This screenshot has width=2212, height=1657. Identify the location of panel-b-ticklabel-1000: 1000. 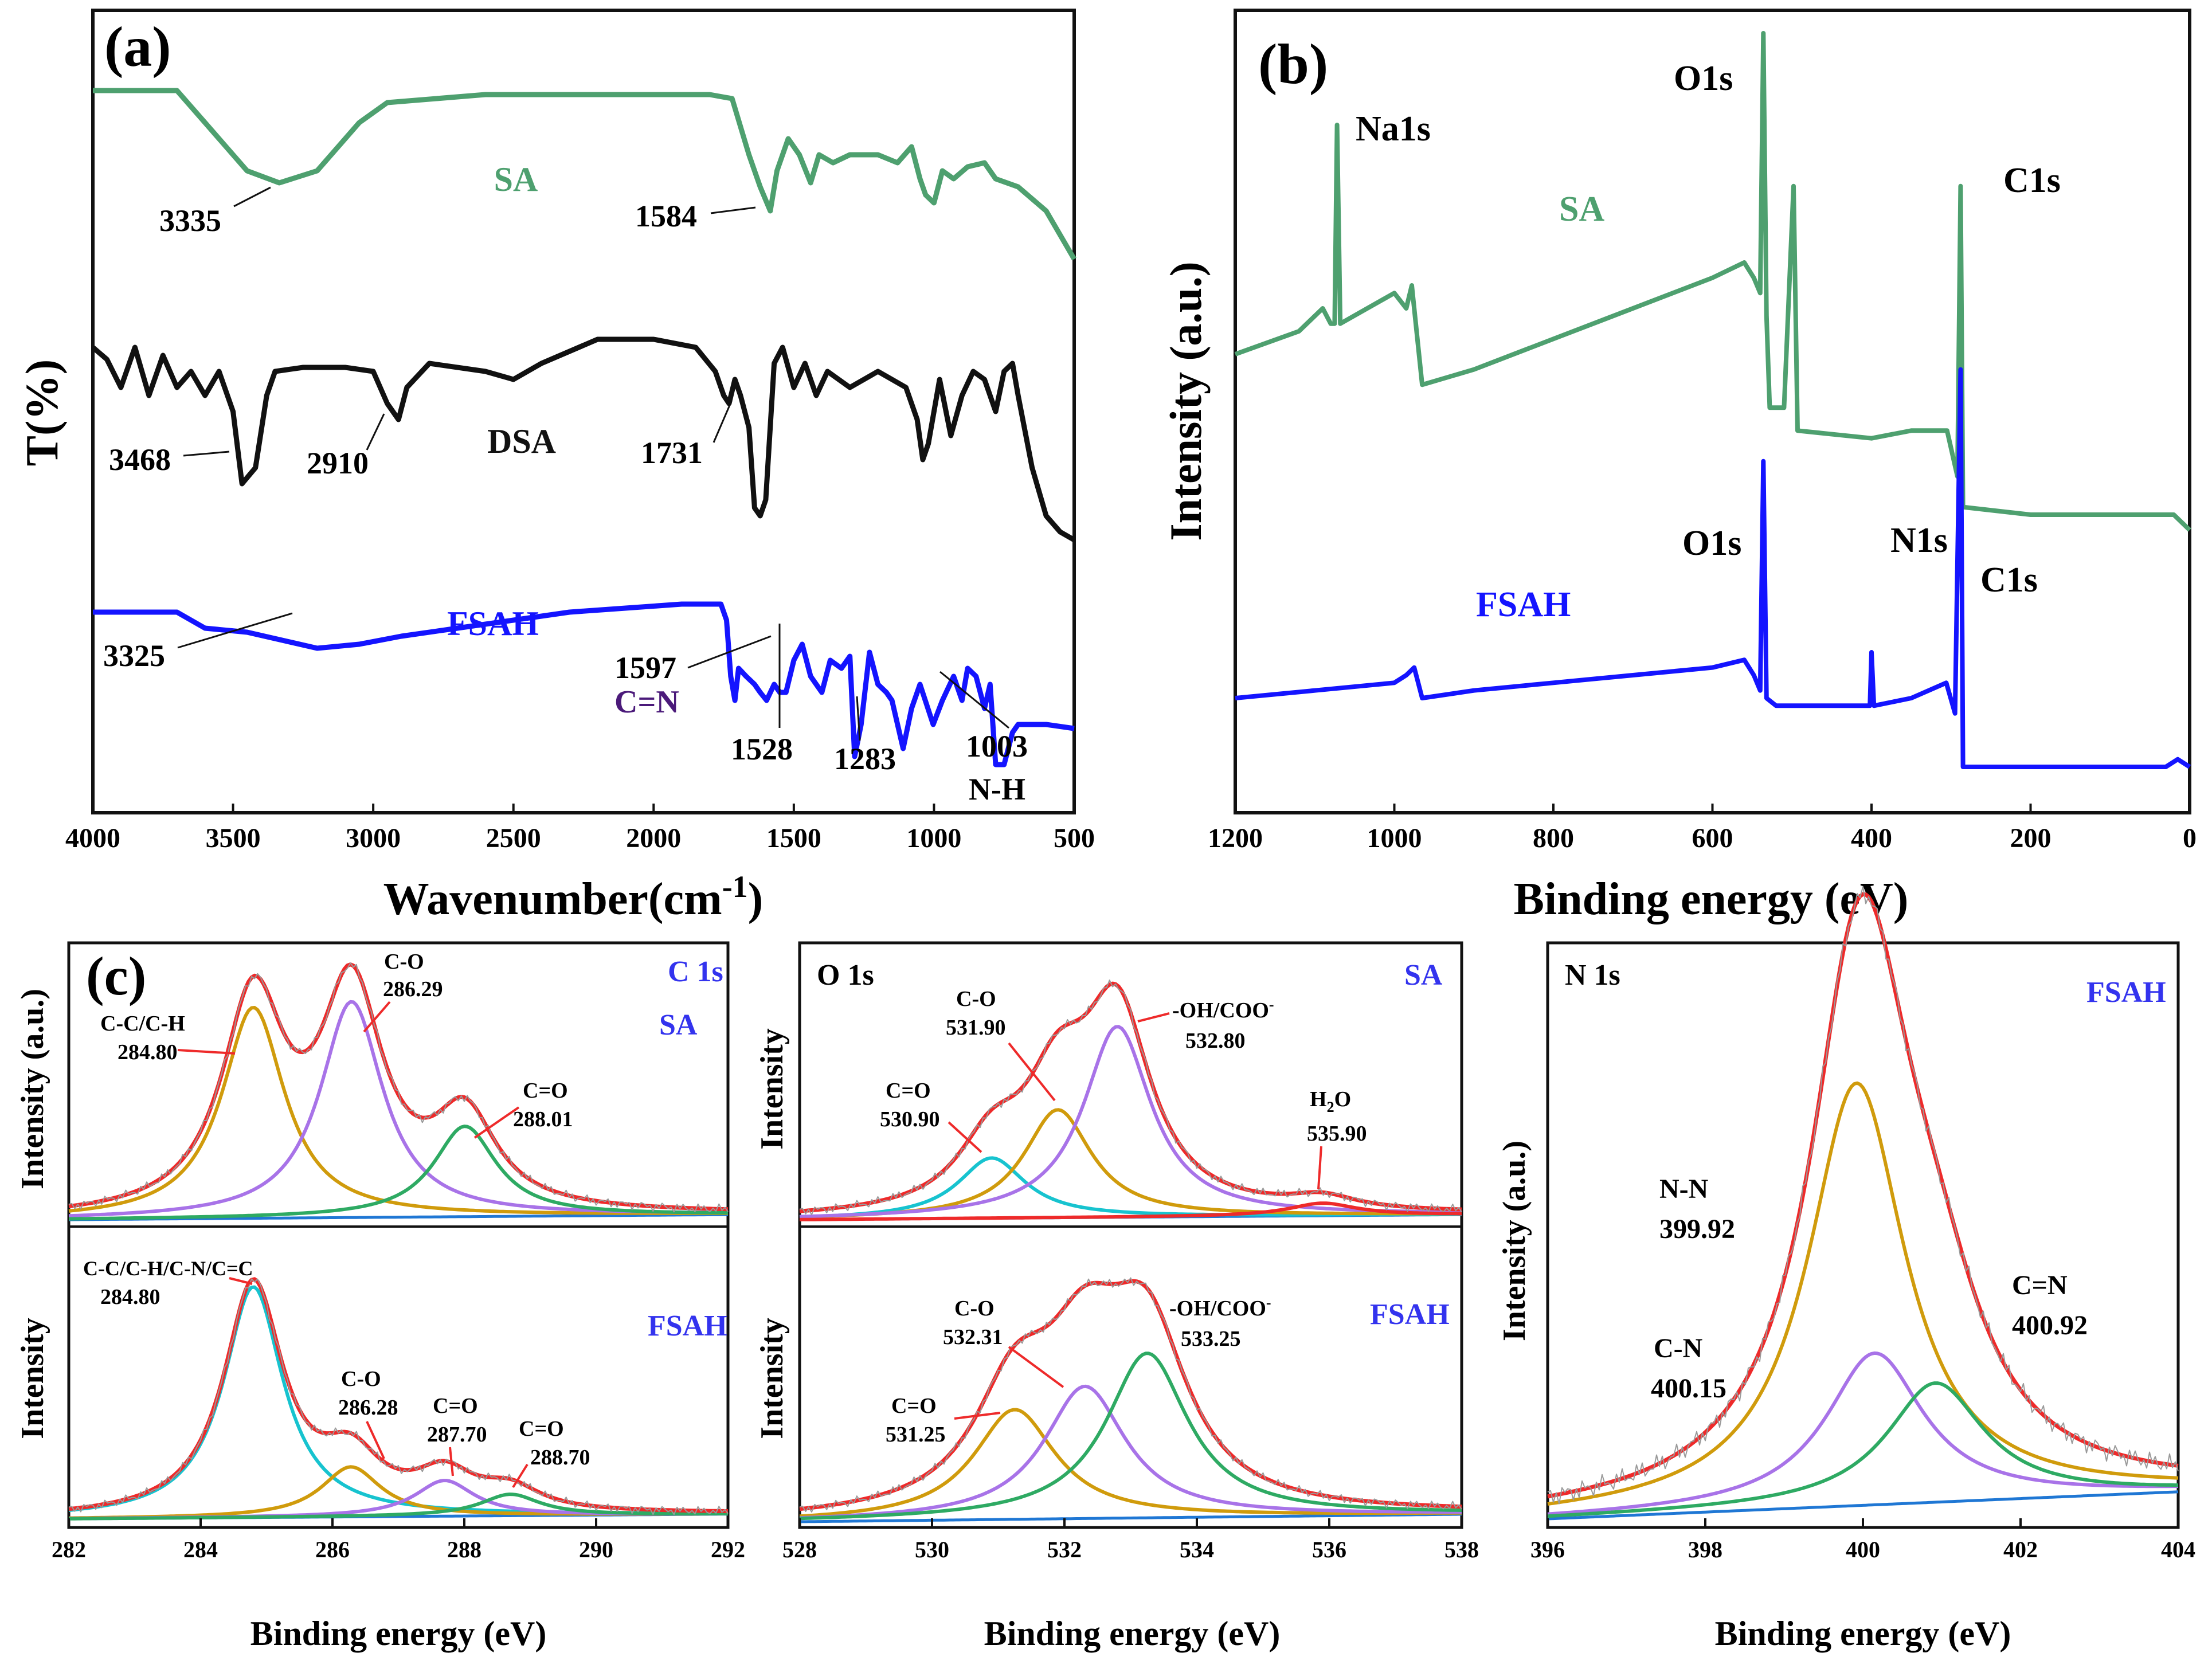
(1394, 838).